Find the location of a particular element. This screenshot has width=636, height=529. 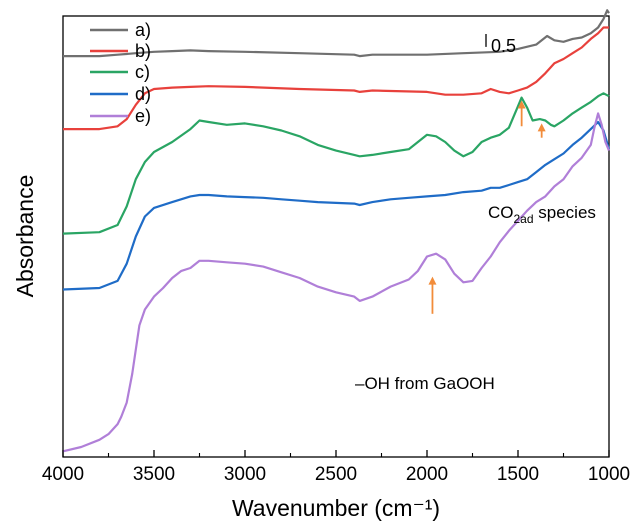

co2-annotation: CO2ad species is located at coordinates (542, 214).